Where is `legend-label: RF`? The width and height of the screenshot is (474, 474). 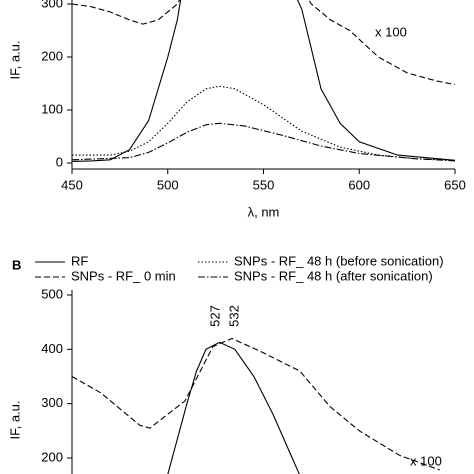 legend-label: RF is located at coordinates (79, 260).